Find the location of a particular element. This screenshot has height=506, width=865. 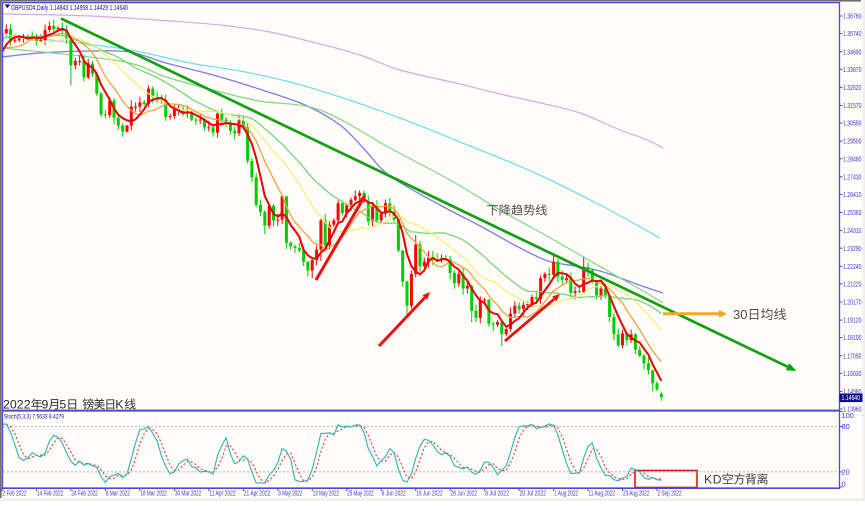

svg-text: 11 Aug 2022 is located at coordinates (602, 494).